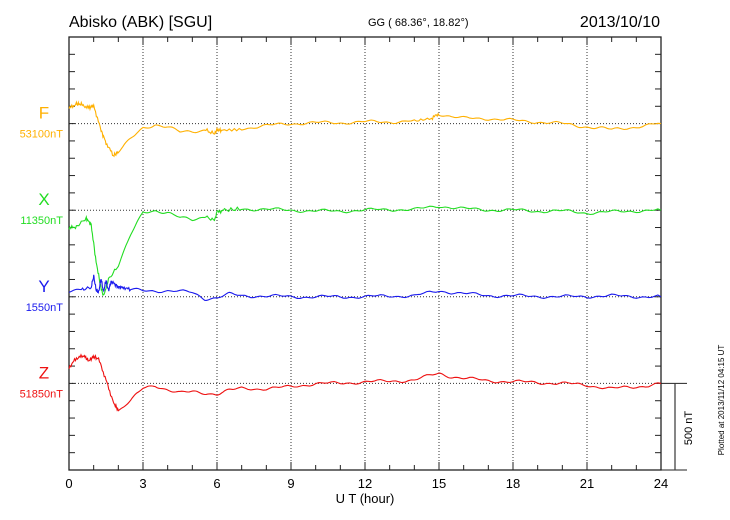 Image resolution: width=730 pixels, height=520 pixels. I want to click on series-labels: F 53100nT X 11350nT Y 1550nT Z 51850nT, so click(42, 252).